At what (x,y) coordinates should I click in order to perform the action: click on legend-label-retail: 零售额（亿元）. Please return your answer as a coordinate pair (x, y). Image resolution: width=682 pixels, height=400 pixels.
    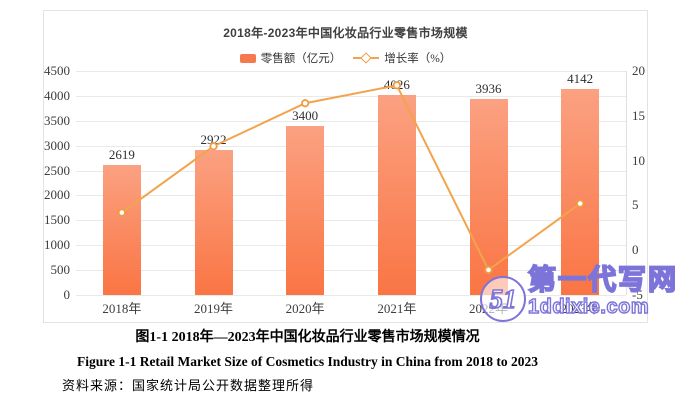
    Looking at the image, I should click on (301, 59).